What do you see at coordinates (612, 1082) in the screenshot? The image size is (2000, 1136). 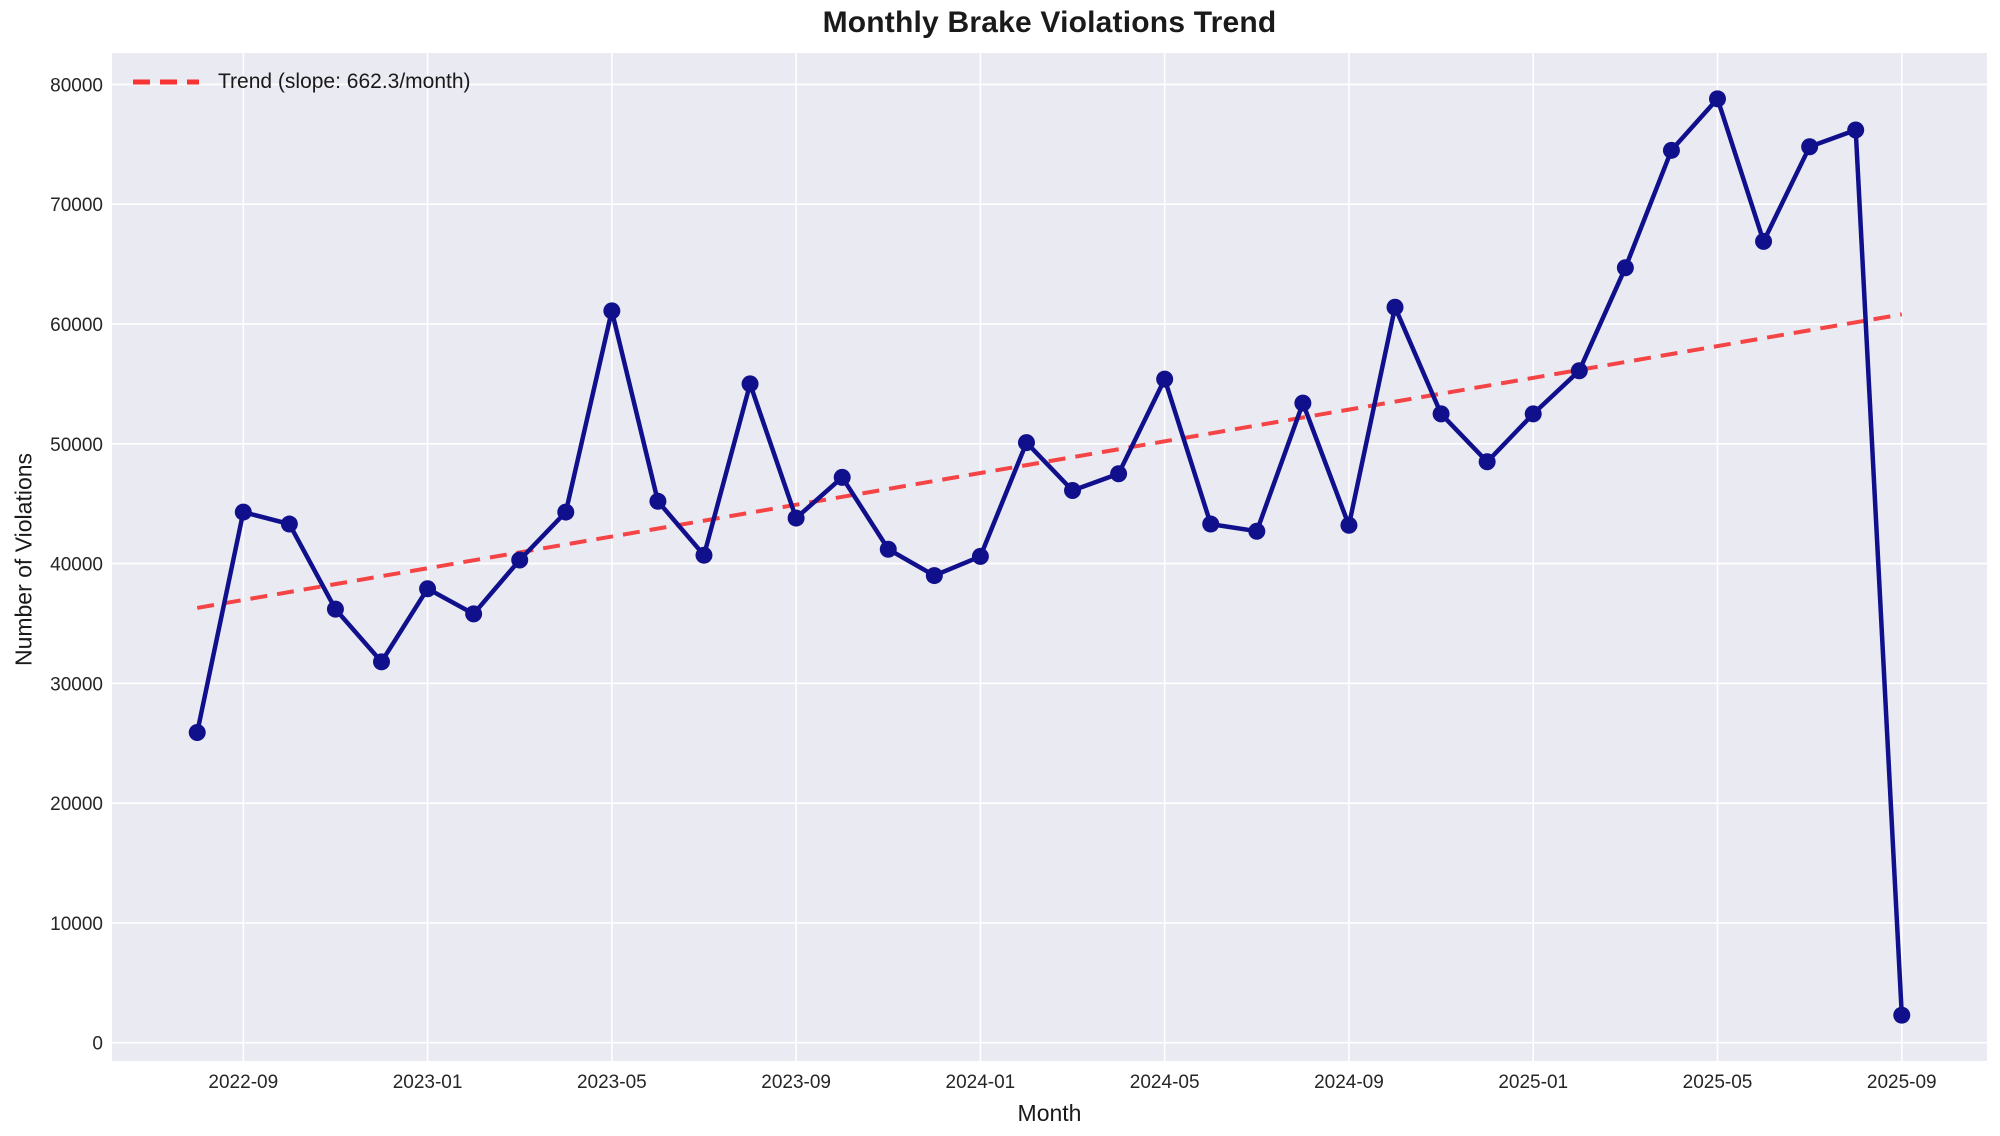 I see `x-tick-label: 2023-05` at bounding box center [612, 1082].